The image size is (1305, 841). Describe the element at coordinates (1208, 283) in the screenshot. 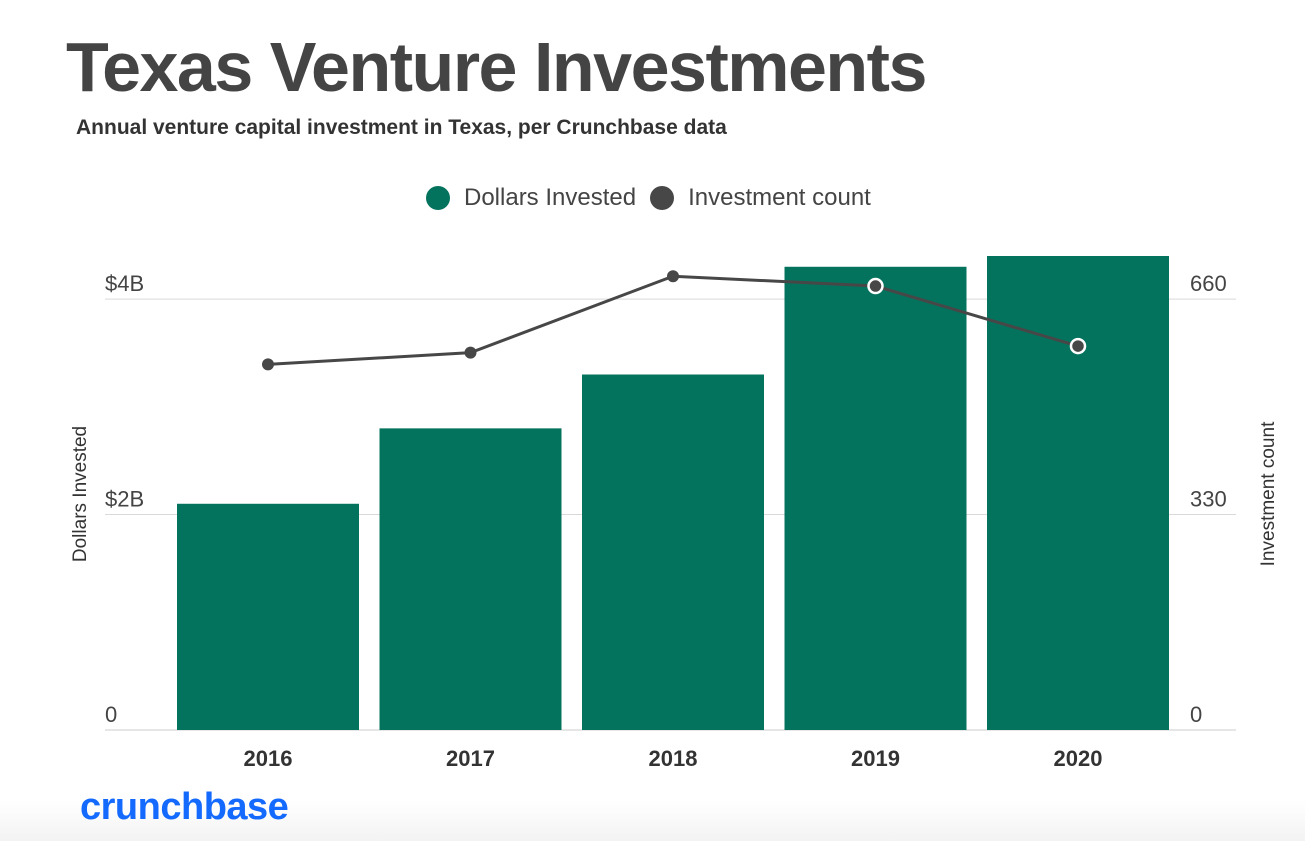

I see `y-right-tick-label: 660` at that location.